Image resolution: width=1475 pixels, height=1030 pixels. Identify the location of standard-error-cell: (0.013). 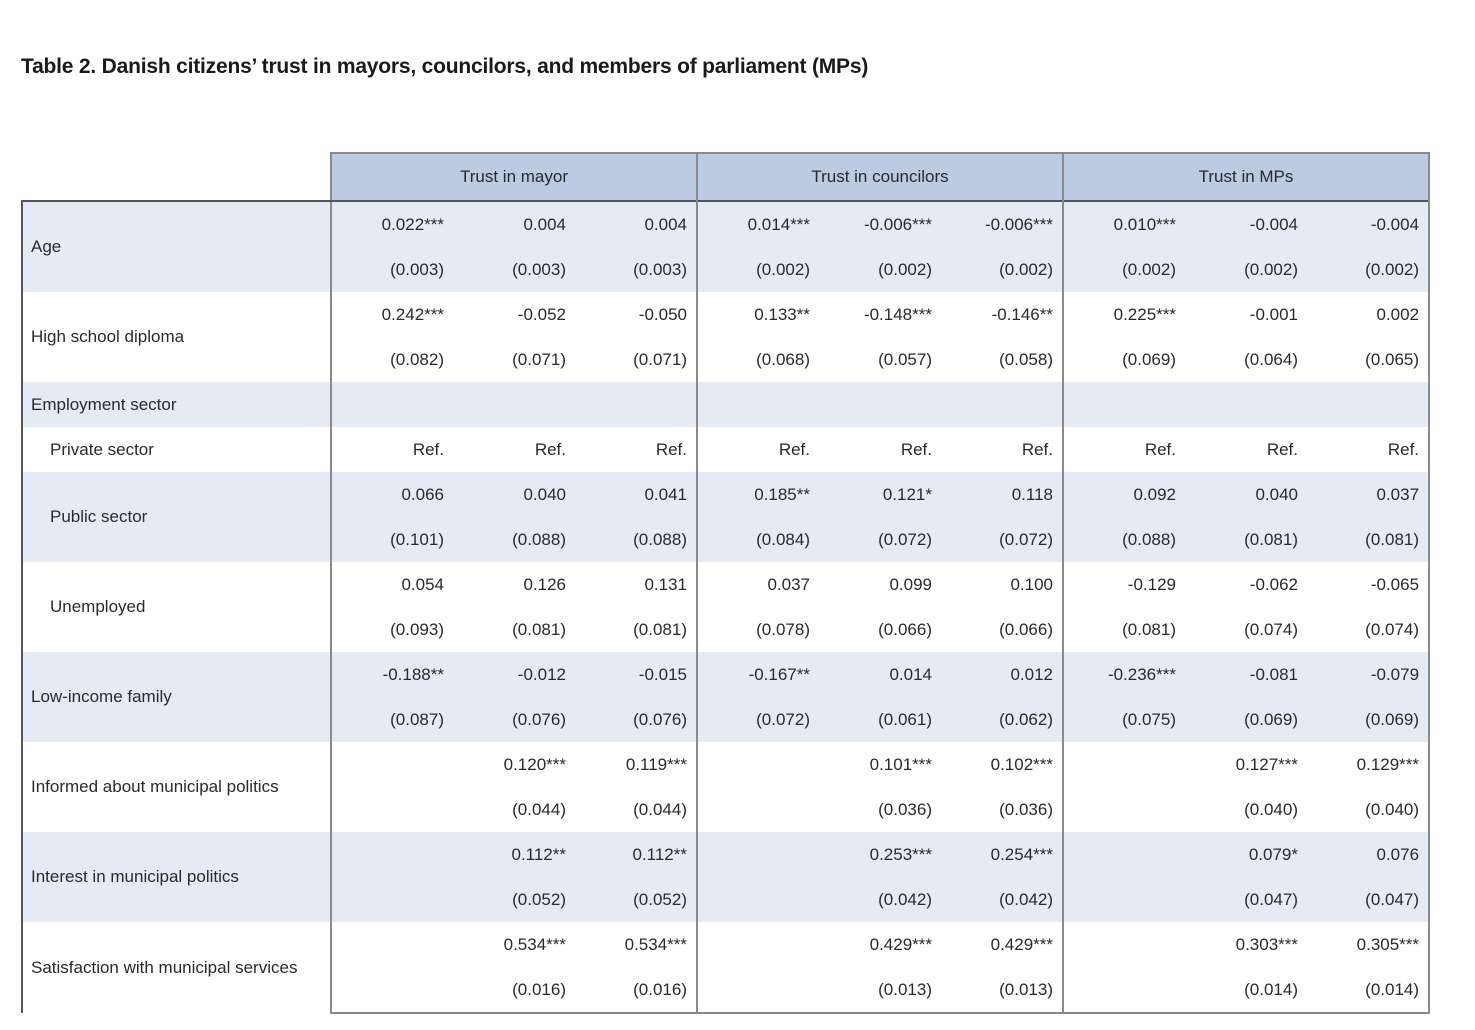
(880, 990).